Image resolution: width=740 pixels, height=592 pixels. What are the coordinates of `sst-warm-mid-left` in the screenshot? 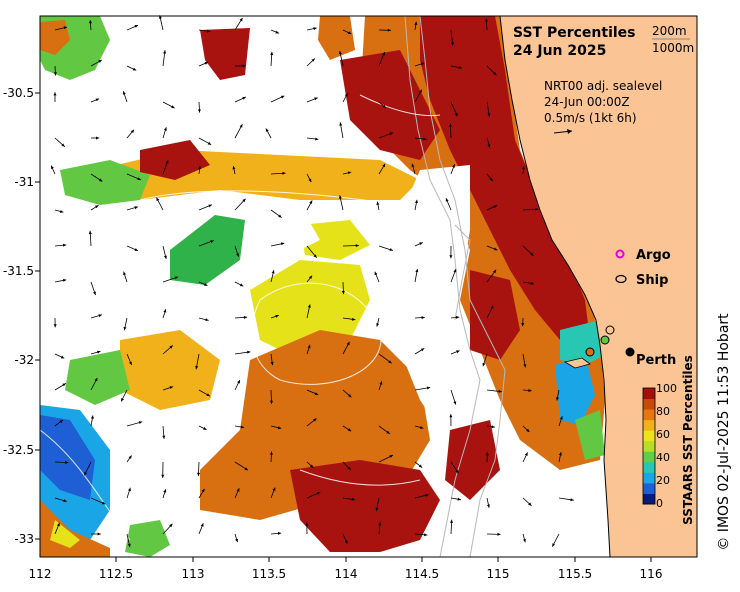 It's located at (170, 370).